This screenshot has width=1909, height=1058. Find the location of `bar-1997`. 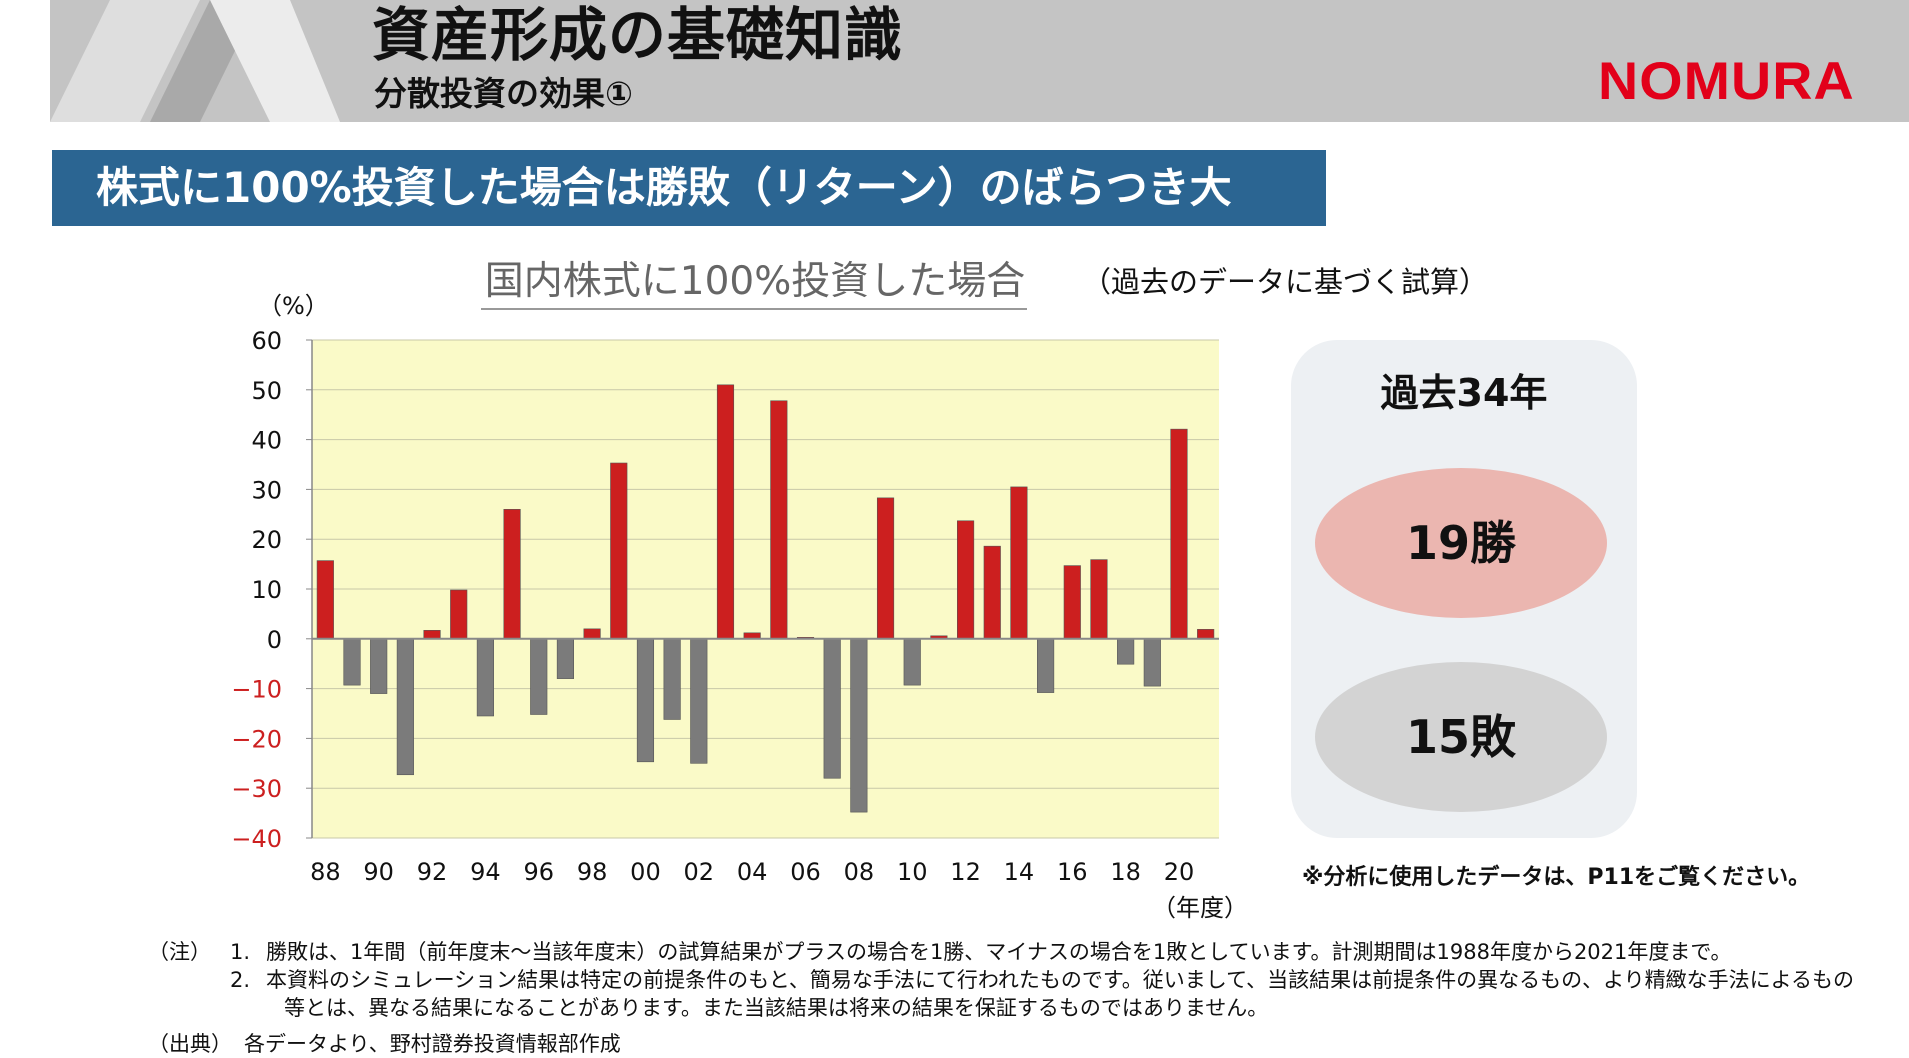

bar-1997 is located at coordinates (565, 658).